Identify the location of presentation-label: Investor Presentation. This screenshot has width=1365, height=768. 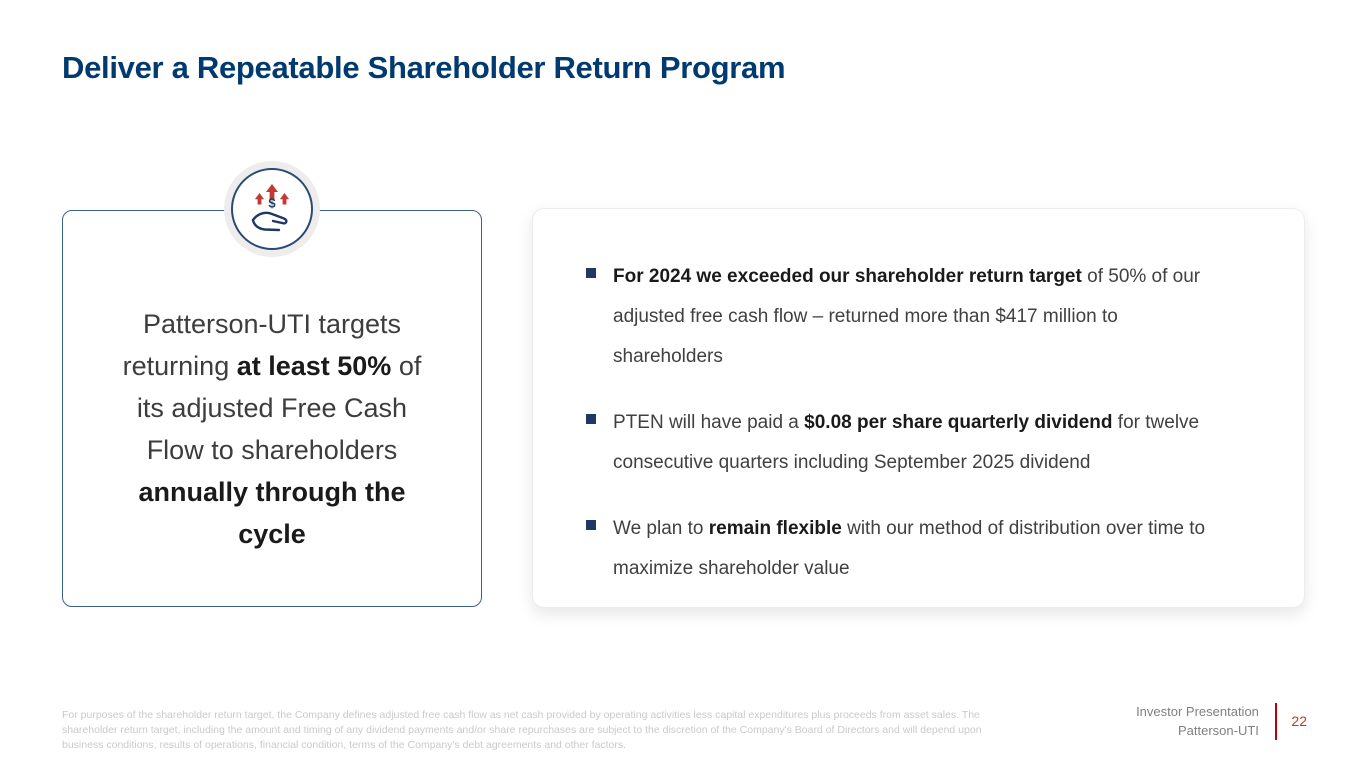
(1197, 711).